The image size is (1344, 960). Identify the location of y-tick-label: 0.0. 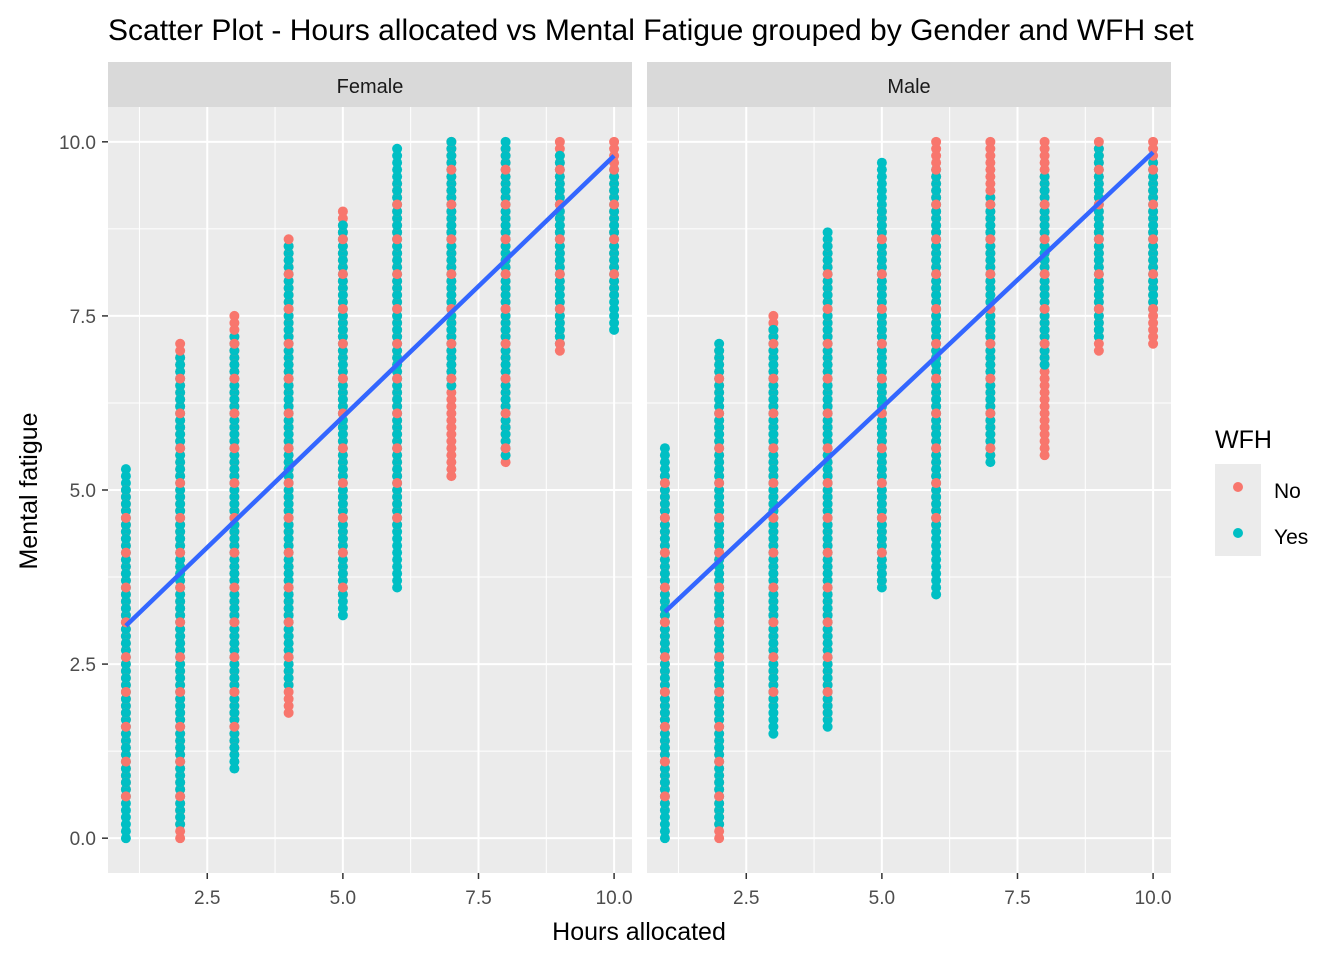
(83, 839).